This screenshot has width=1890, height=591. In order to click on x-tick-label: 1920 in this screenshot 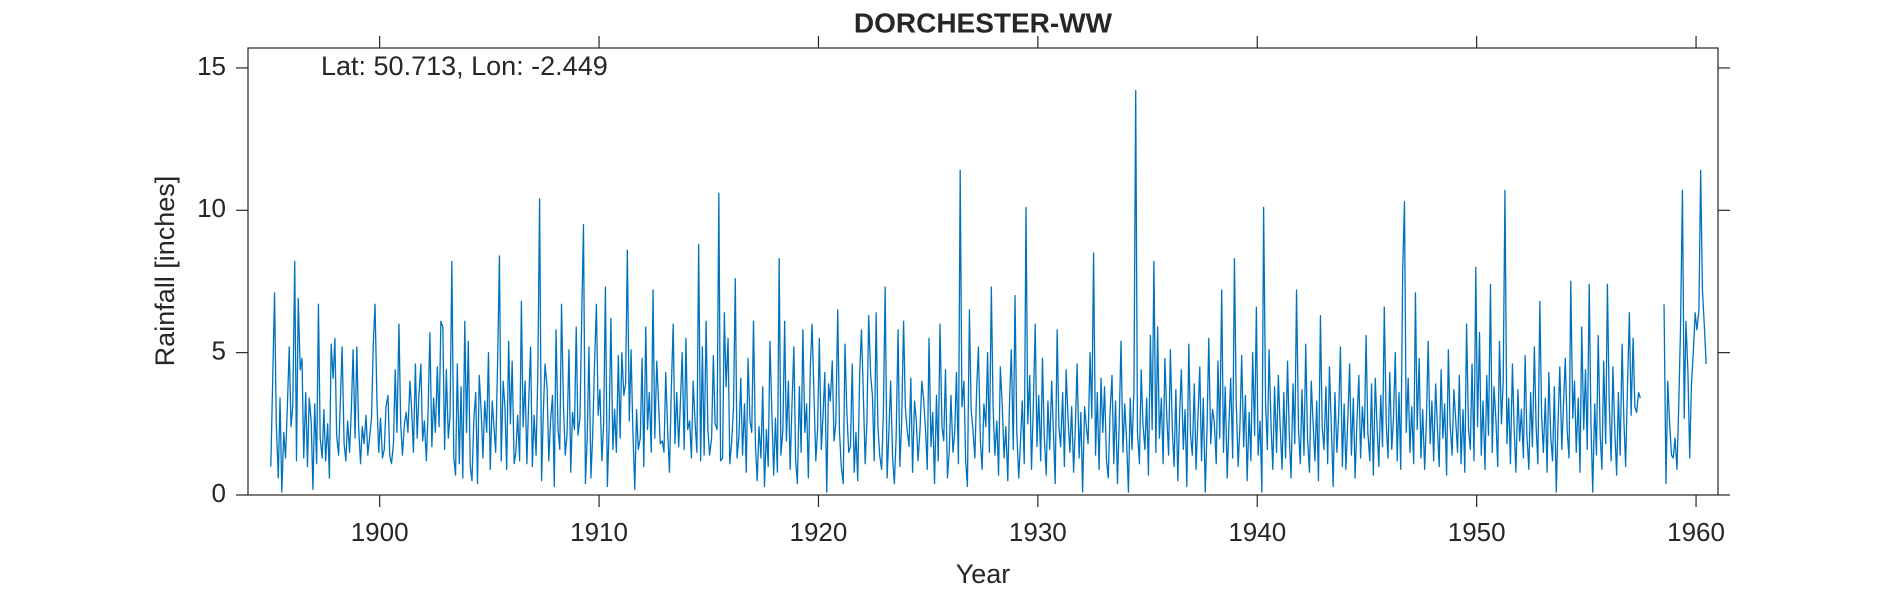, I will do `click(819, 532)`.